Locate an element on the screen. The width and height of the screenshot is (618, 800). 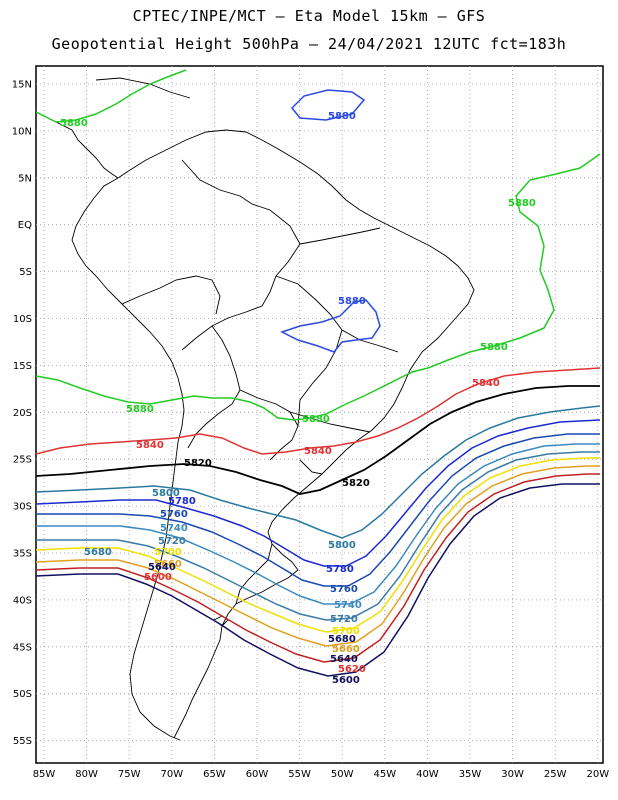
lat-tick-label: 30S is located at coordinates (22, 507).